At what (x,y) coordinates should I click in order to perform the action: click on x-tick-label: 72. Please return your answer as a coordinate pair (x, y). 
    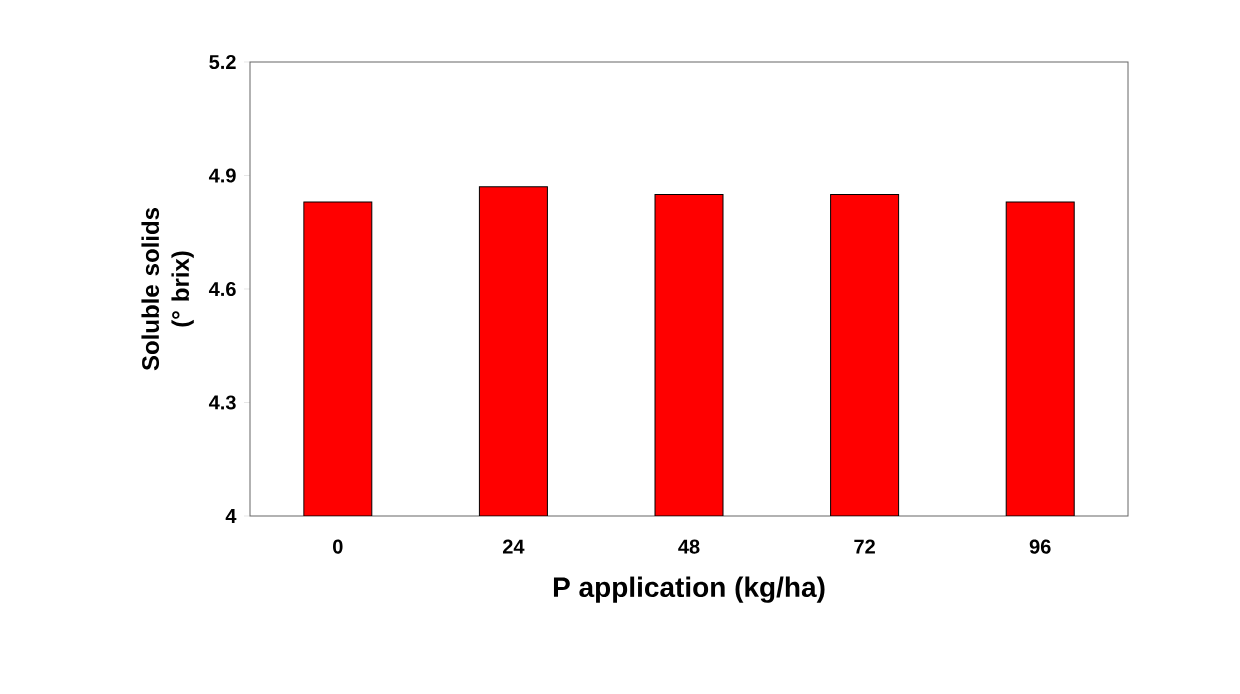
    Looking at the image, I should click on (864, 546).